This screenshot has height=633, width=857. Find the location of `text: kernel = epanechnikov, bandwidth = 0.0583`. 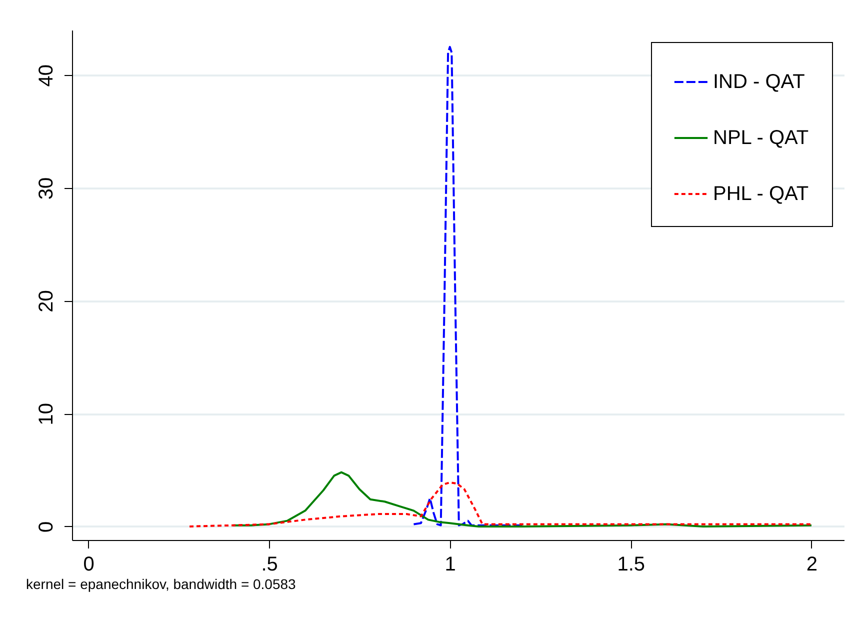

text: kernel = epanechnikov, bandwidth = 0.0583 is located at coordinates (161, 584).